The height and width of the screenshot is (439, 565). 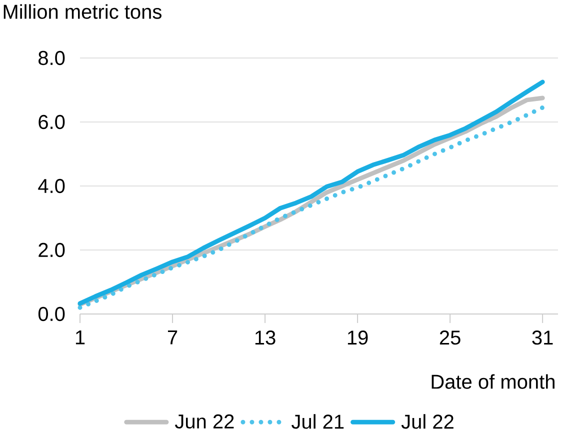 I want to click on x-axis-title: Date of month, so click(x=493, y=381).